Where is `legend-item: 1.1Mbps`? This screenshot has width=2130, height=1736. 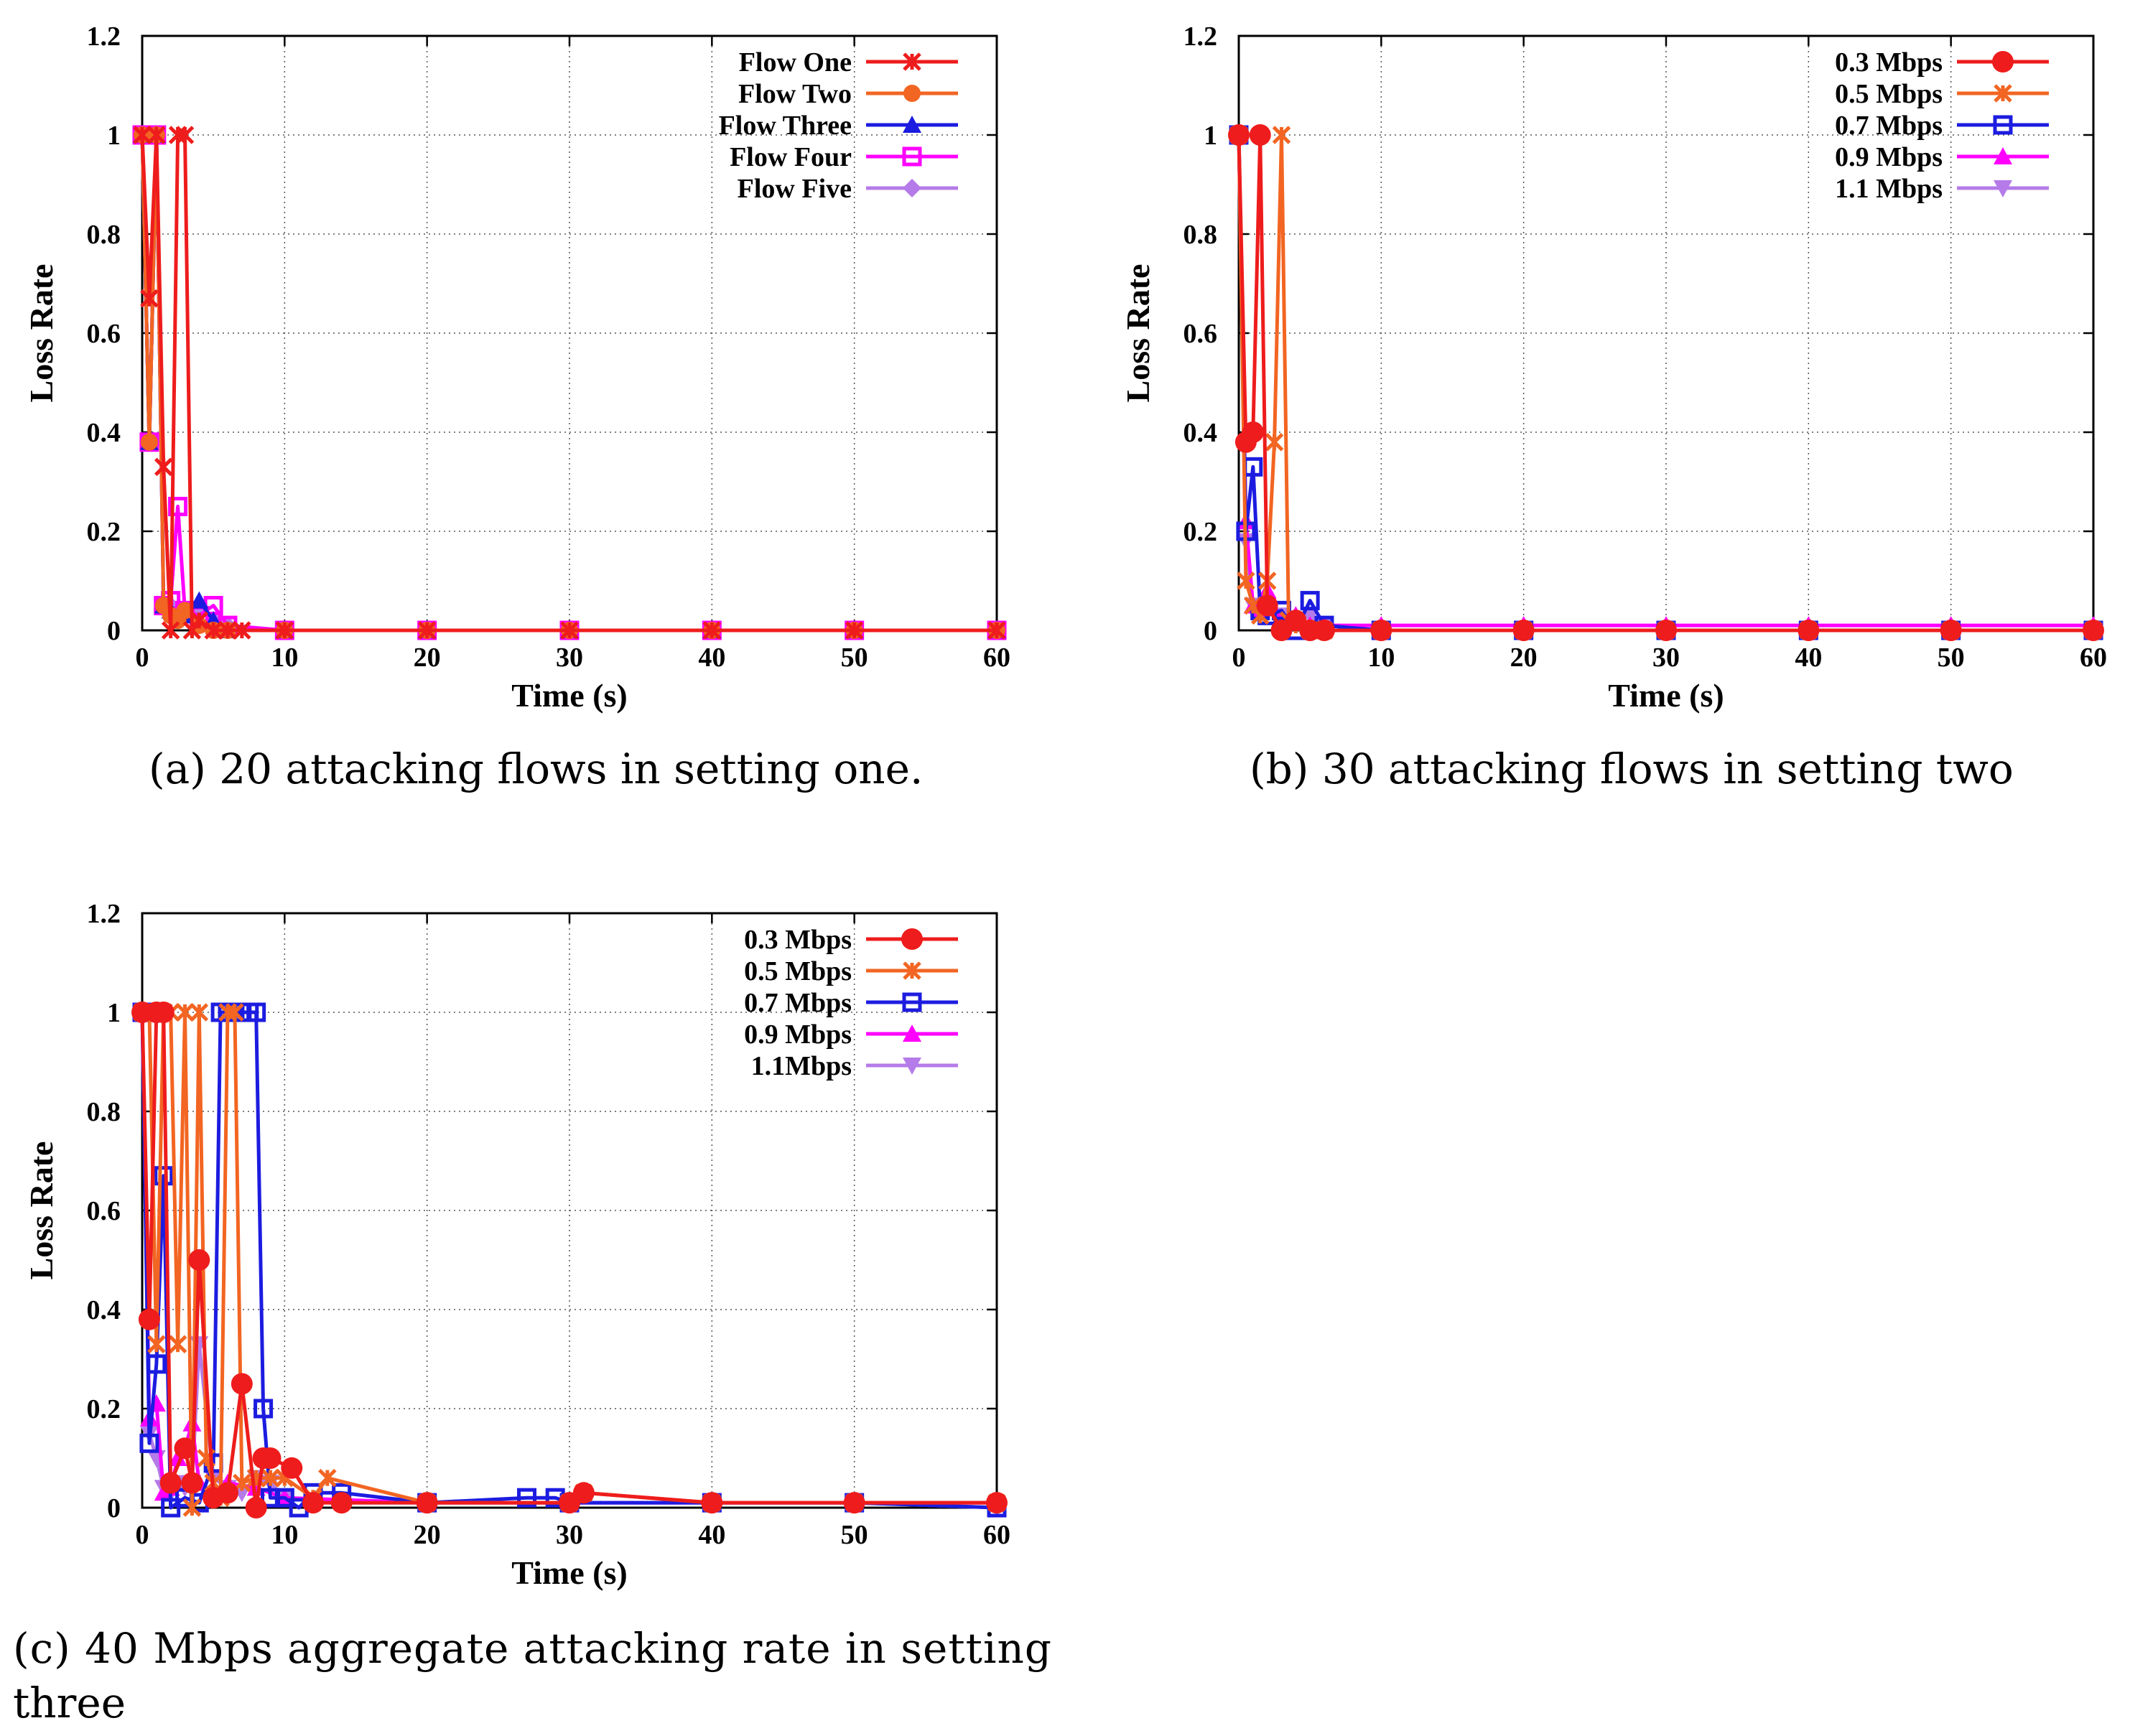 legend-item: 1.1Mbps is located at coordinates (854, 1066).